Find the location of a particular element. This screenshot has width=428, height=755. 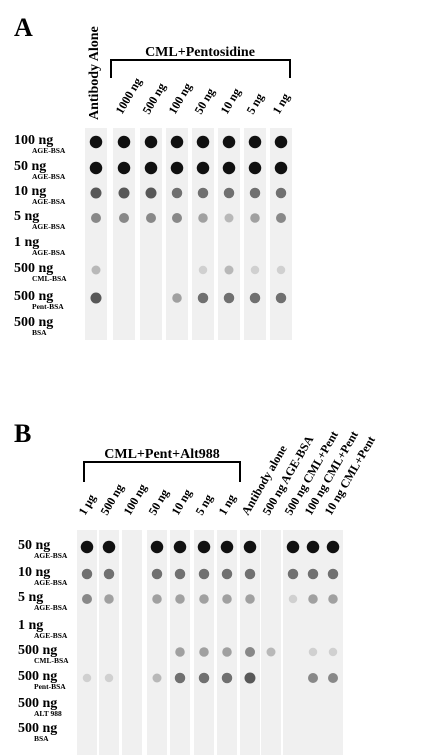

row-label: 50 ng is located at coordinates (30, 166).